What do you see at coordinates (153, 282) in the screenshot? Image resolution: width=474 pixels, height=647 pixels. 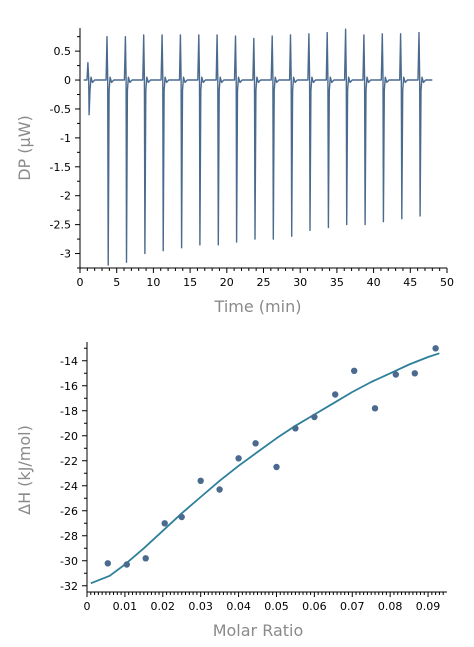 I see `top-x-tick-label: 10` at bounding box center [153, 282].